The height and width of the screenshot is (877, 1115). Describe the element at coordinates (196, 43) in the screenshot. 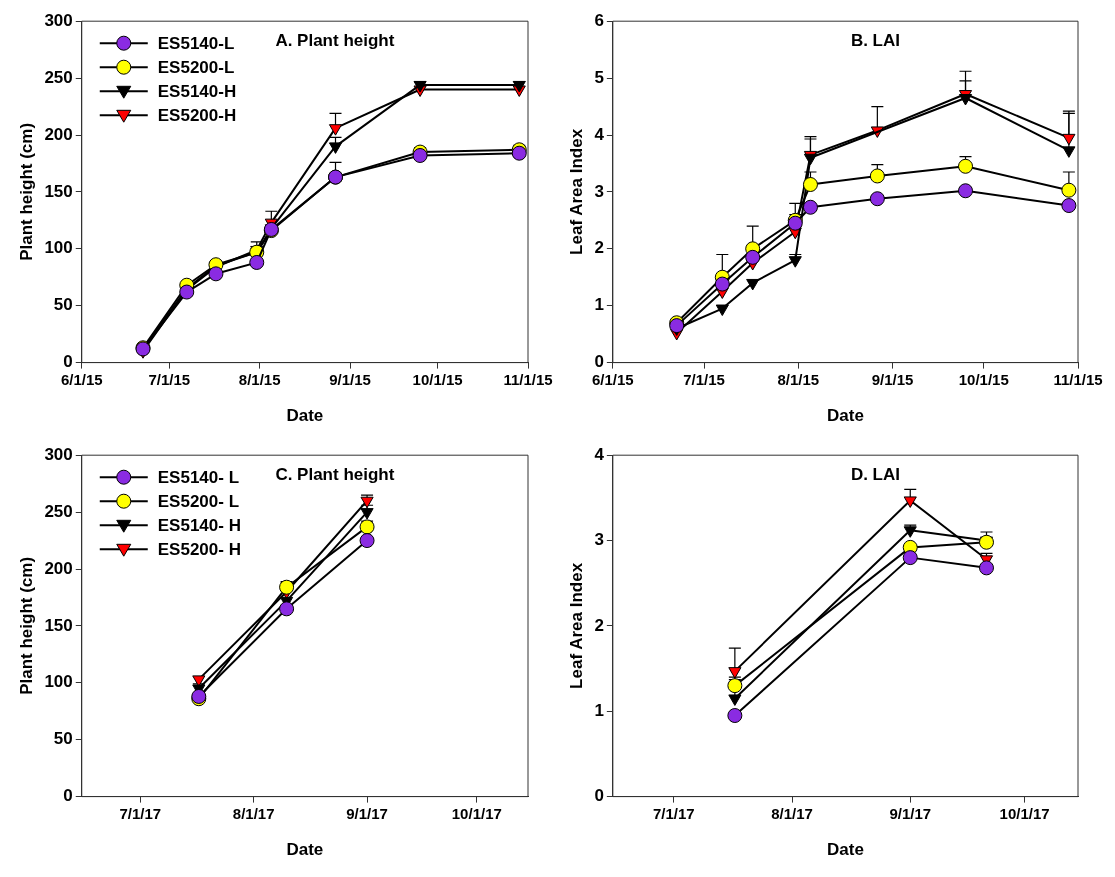

I see `legend-label: ES5140-L` at that location.